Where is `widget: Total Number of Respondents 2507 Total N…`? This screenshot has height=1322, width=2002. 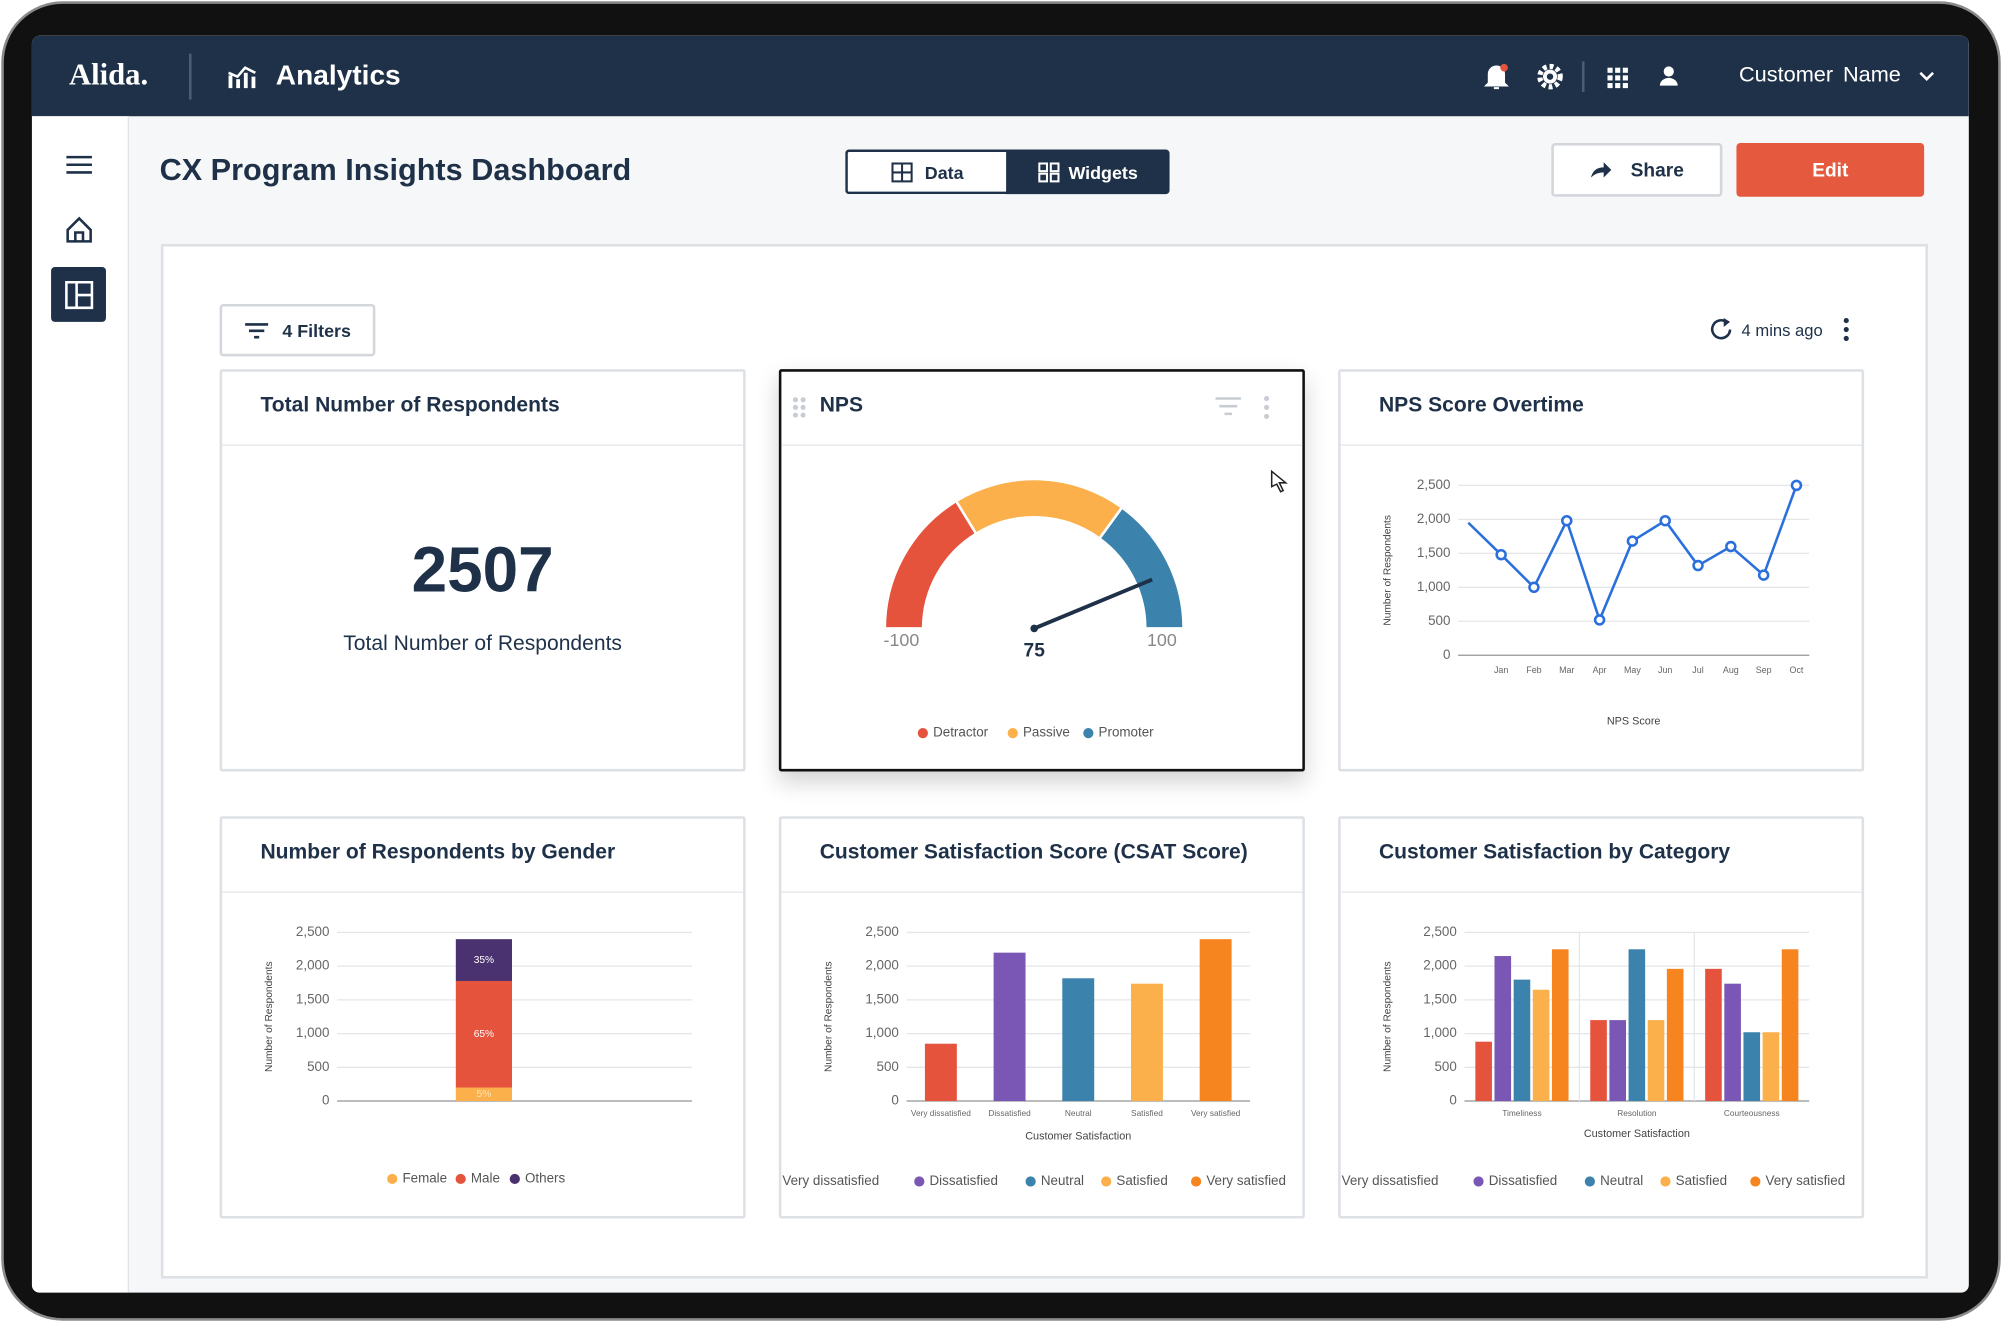 widget: Total Number of Respondents 2507 Total N… is located at coordinates (482, 570).